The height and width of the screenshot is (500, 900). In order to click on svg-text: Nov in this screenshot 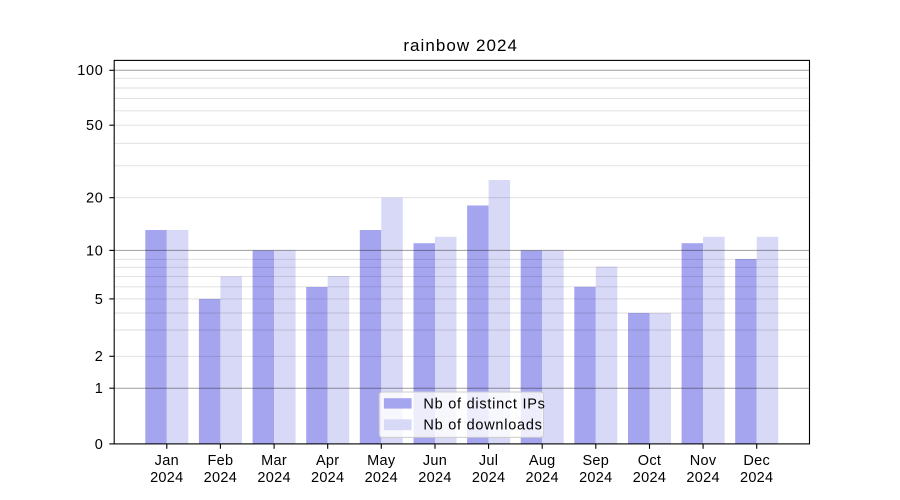, I will do `click(703, 461)`.